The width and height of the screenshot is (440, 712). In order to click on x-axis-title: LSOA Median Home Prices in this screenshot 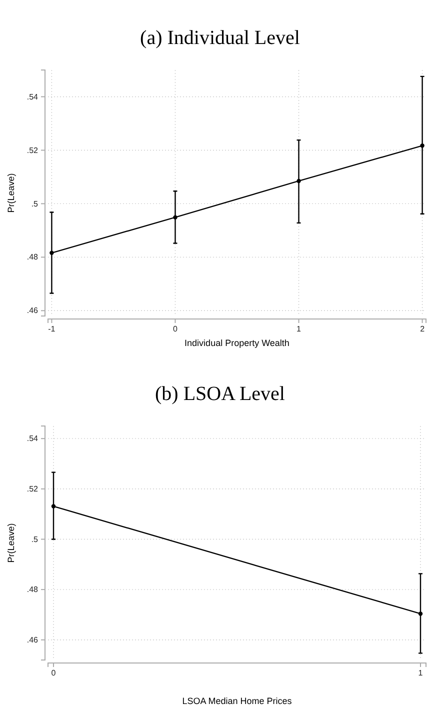, I will do `click(237, 701)`.